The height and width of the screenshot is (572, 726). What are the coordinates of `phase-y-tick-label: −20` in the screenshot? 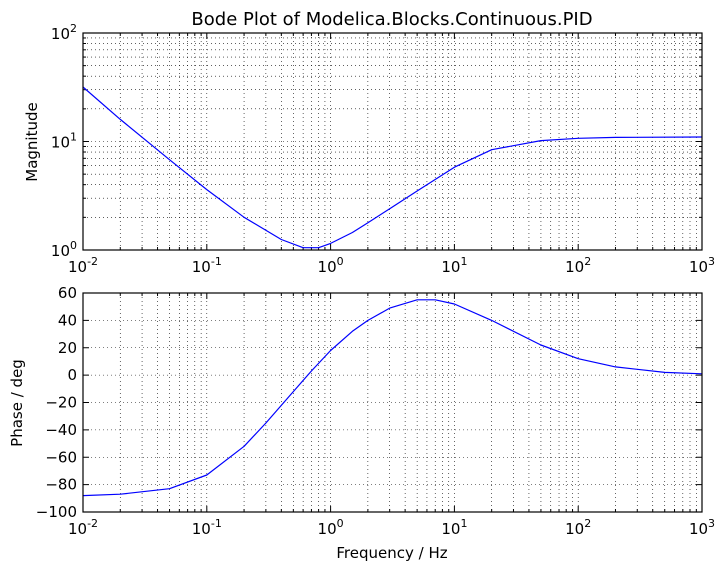 It's located at (61, 403).